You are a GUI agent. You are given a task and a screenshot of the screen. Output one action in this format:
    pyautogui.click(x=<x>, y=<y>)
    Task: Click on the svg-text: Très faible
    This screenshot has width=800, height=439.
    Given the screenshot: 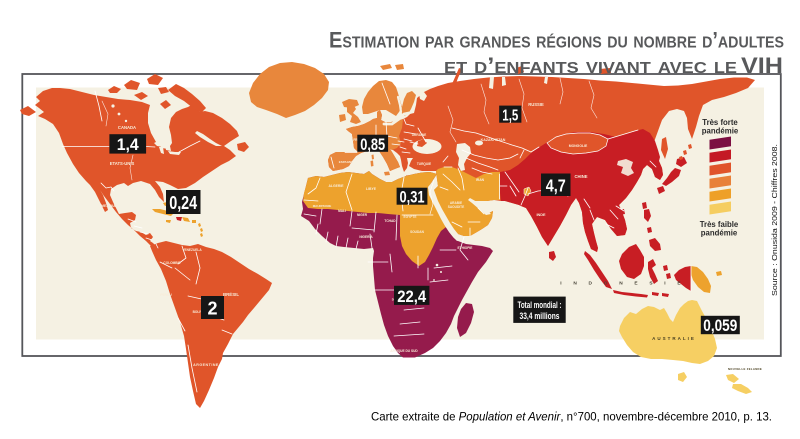 What is the action you would take?
    pyautogui.click(x=719, y=224)
    